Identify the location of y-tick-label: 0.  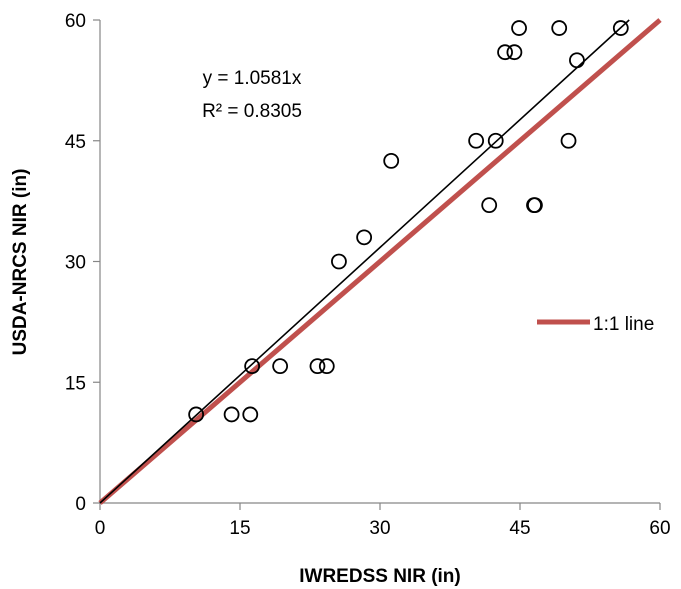
(80, 504).